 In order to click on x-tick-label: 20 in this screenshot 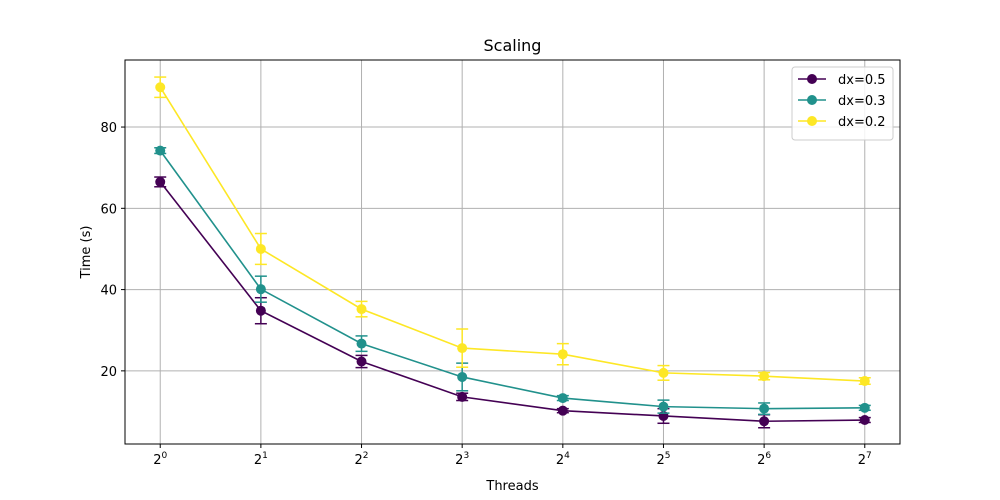, I will do `click(160, 459)`.